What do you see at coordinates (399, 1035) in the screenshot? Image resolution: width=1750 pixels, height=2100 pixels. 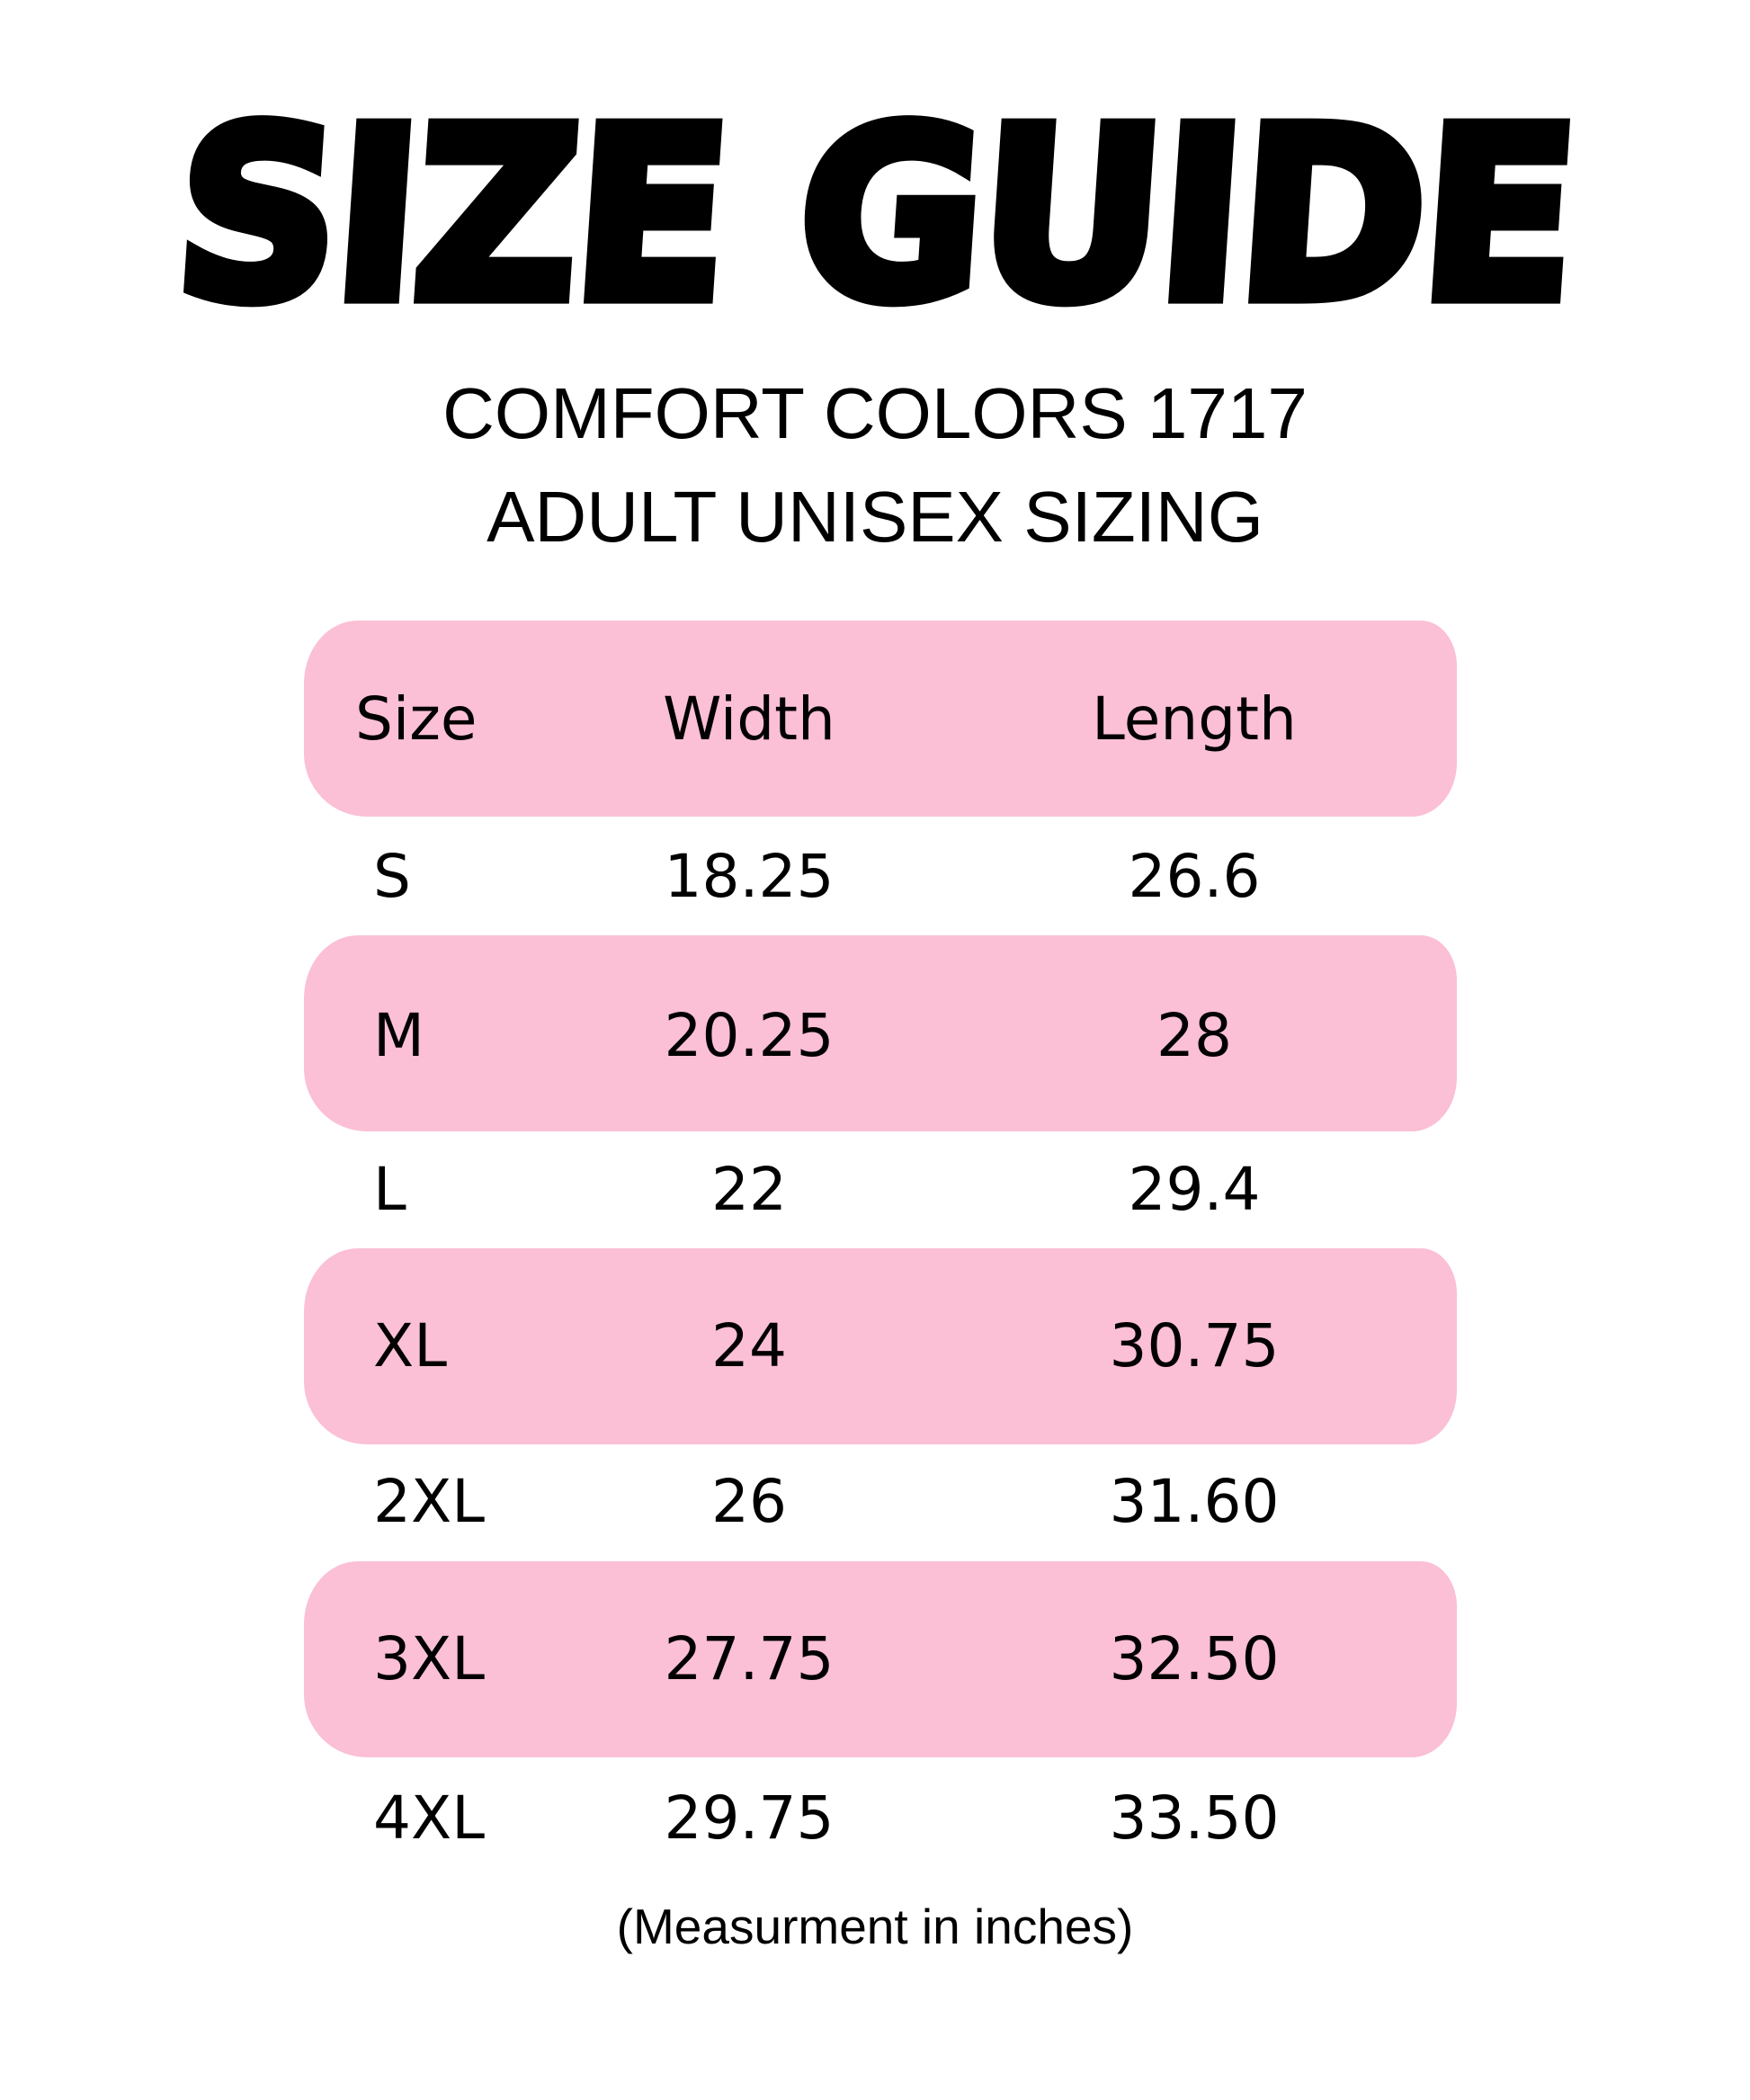 I see `cell-size: M` at bounding box center [399, 1035].